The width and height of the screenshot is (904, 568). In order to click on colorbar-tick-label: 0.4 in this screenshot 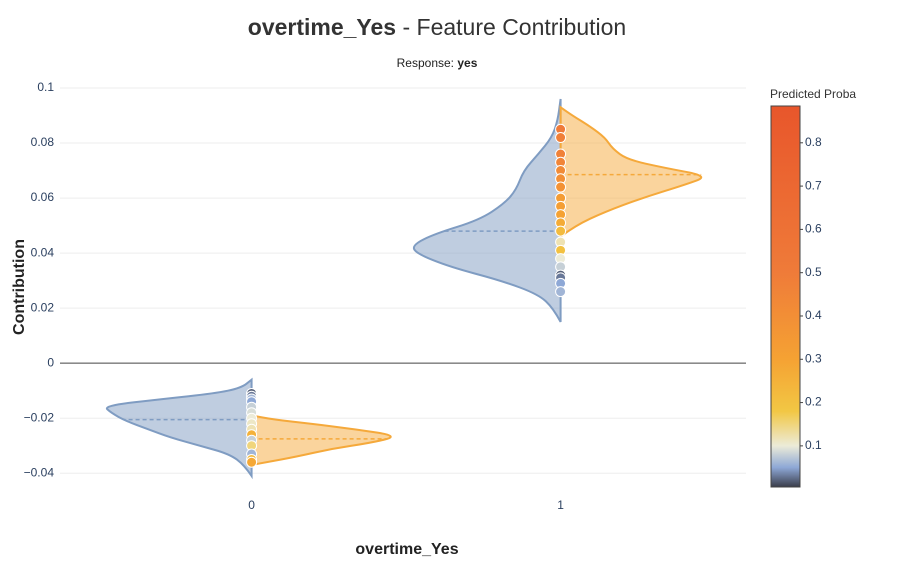, I will do `click(813, 315)`.